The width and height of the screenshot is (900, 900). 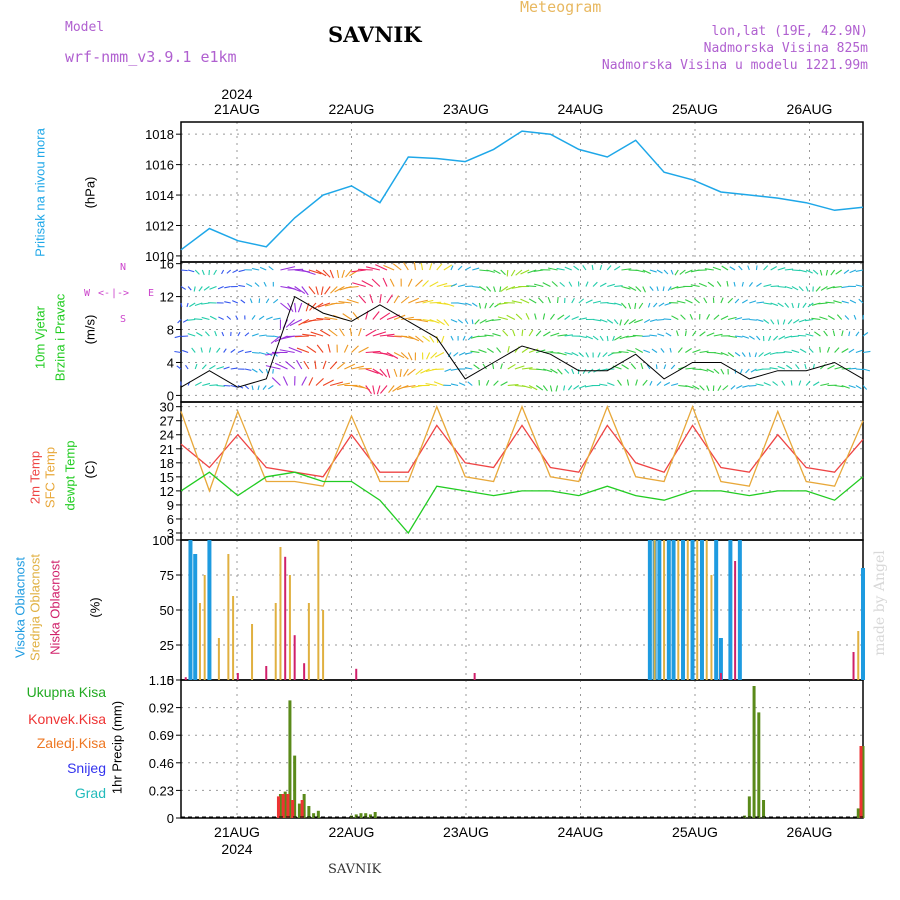 I want to click on compass-n: N, so click(x=123, y=267).